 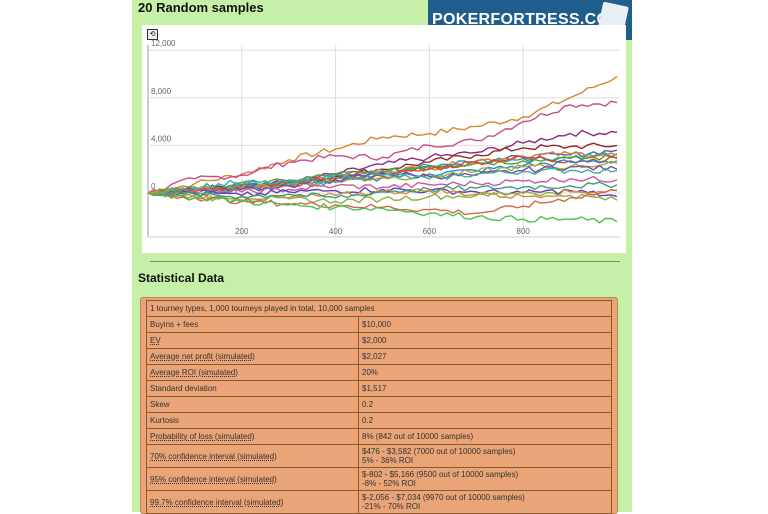 I want to click on logo-text: POKERFORTRESS.COM, so click(x=527, y=19).